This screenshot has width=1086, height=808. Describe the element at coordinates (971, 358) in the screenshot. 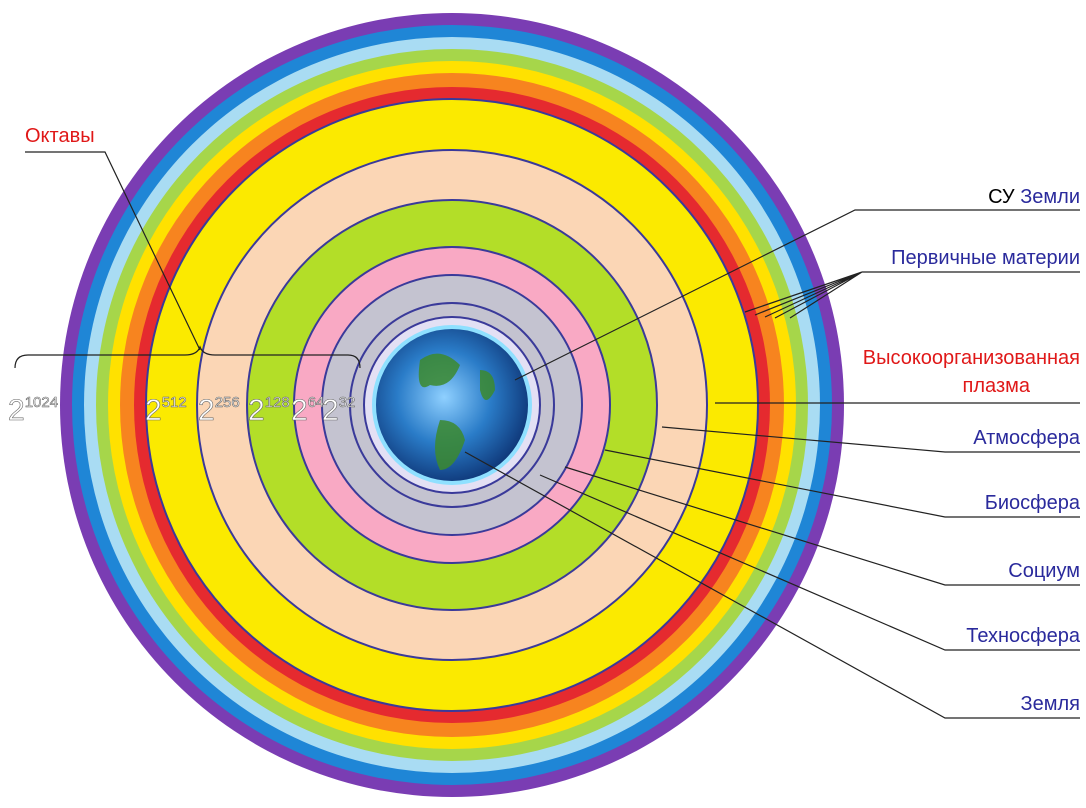

I see `label: Высокоорганизованная` at that location.